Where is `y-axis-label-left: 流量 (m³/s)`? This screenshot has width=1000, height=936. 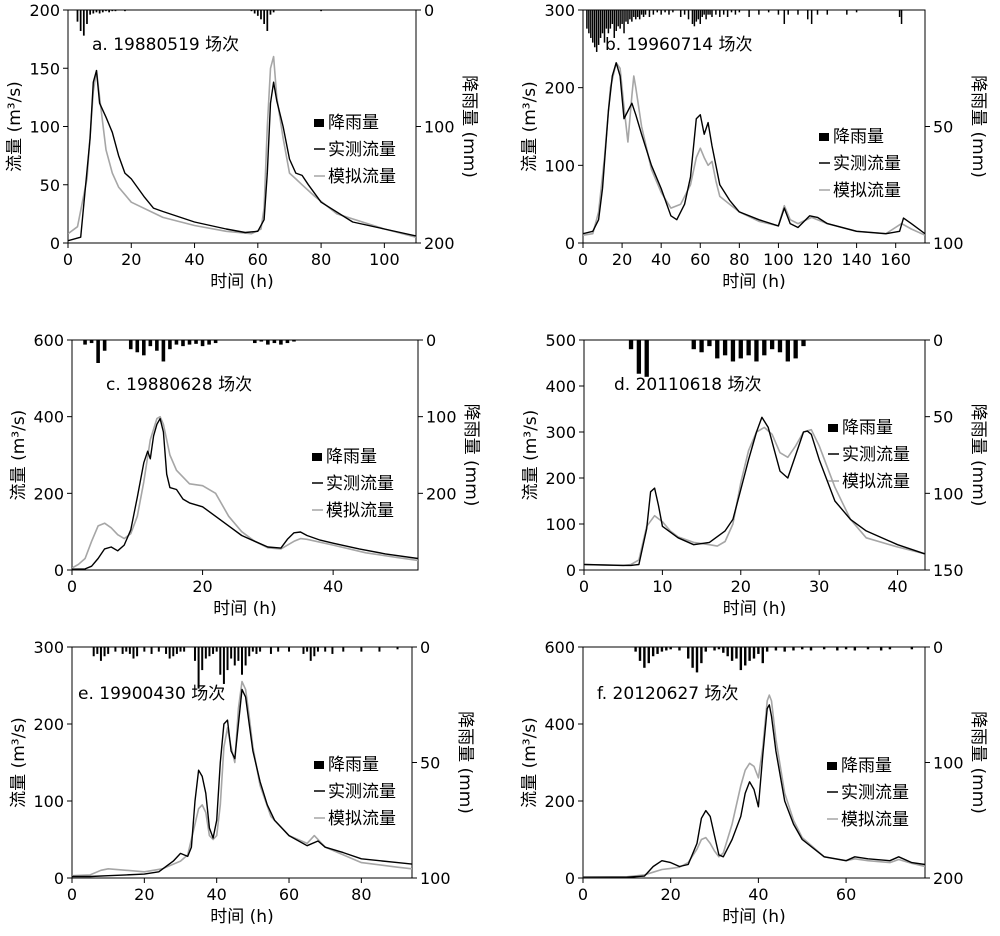 y-axis-label-left: 流量 (m³/s) is located at coordinates (531, 455).